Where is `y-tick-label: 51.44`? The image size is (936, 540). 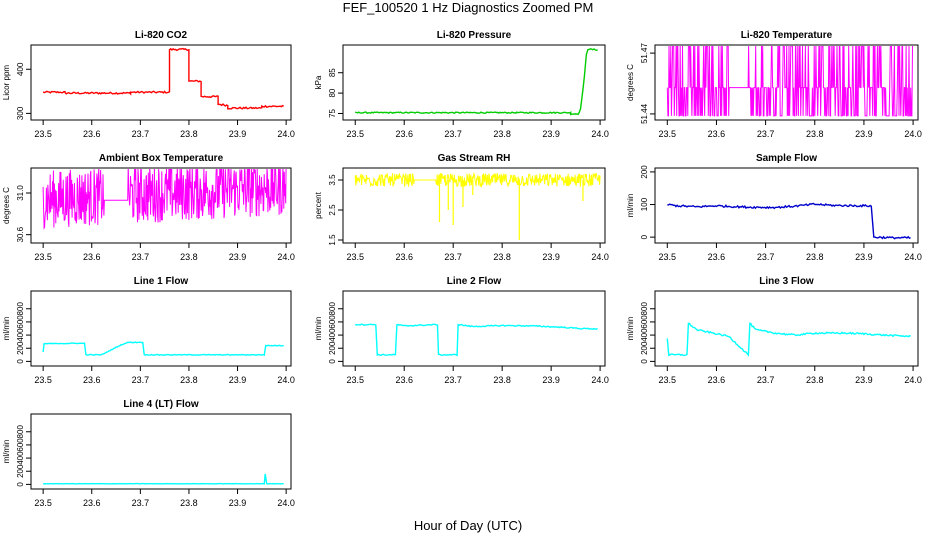
y-tick-label: 51.44 is located at coordinates (644, 113).